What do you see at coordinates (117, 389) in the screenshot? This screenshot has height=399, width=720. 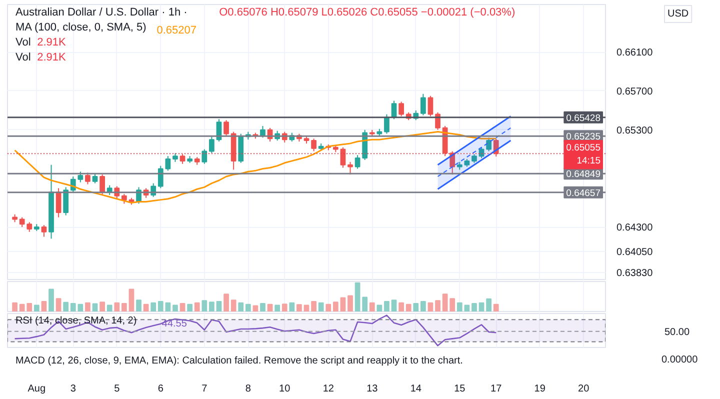 I see `x-tick-label: 5` at bounding box center [117, 389].